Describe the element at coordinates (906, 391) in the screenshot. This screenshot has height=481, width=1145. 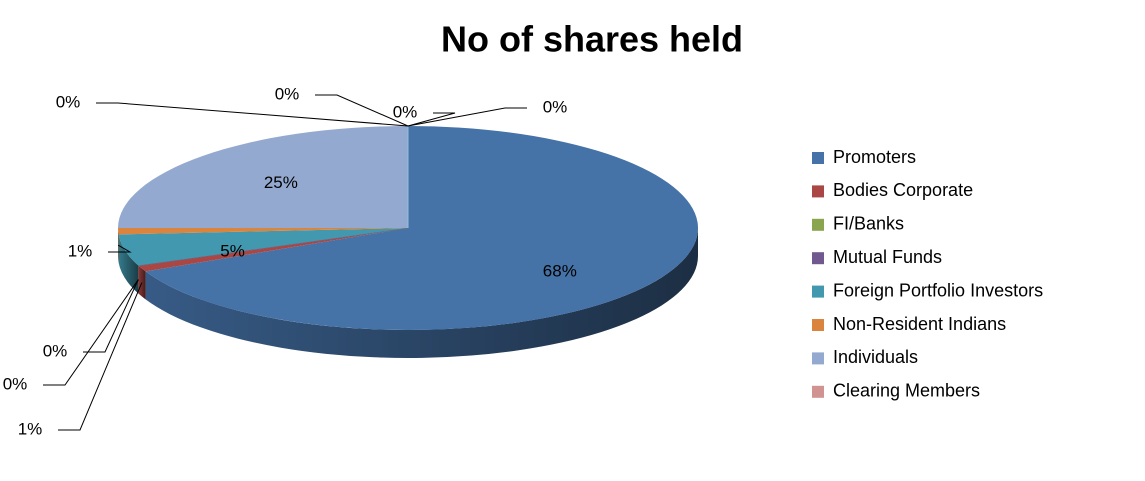
I see `legend-label: Clearing Members` at that location.